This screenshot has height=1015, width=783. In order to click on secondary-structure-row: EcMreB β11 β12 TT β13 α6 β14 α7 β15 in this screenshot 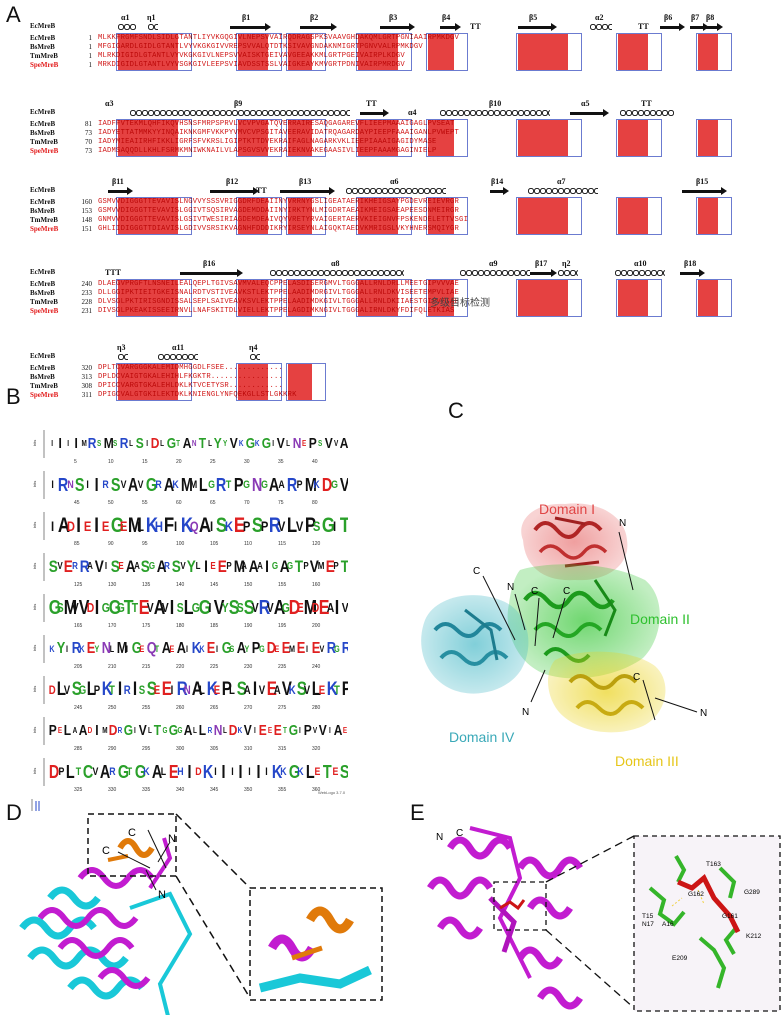, I will do `click(378, 187)`.